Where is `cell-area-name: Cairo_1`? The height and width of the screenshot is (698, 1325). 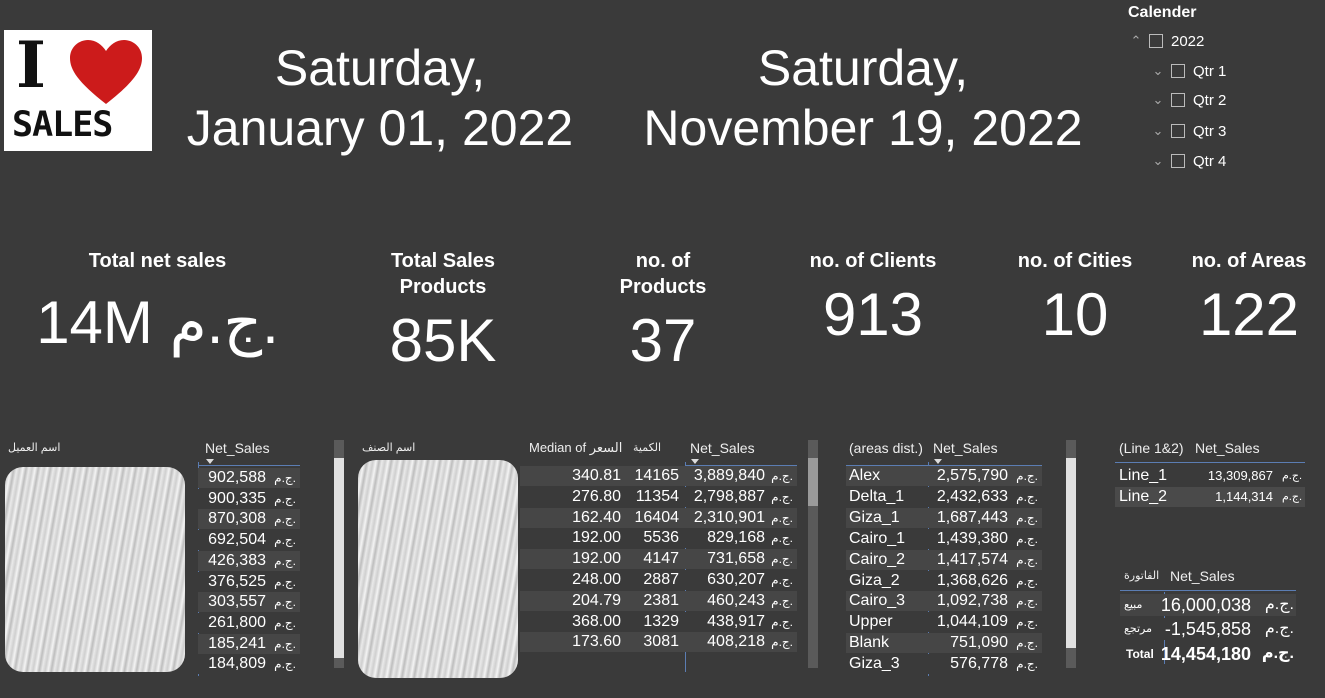 cell-area-name: Cairo_1 is located at coordinates (877, 538).